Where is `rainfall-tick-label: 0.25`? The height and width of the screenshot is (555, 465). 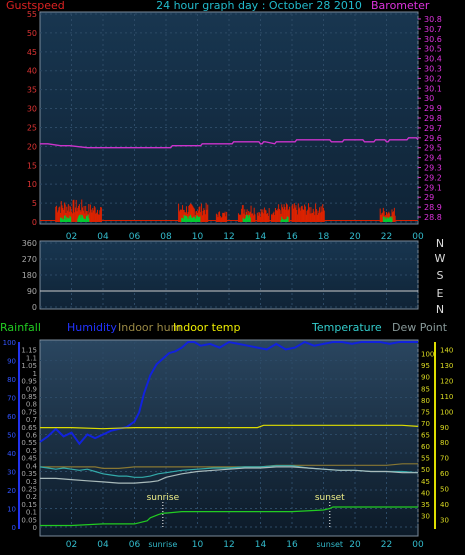 rainfall-tick-label: 0.25 is located at coordinates (29, 489).